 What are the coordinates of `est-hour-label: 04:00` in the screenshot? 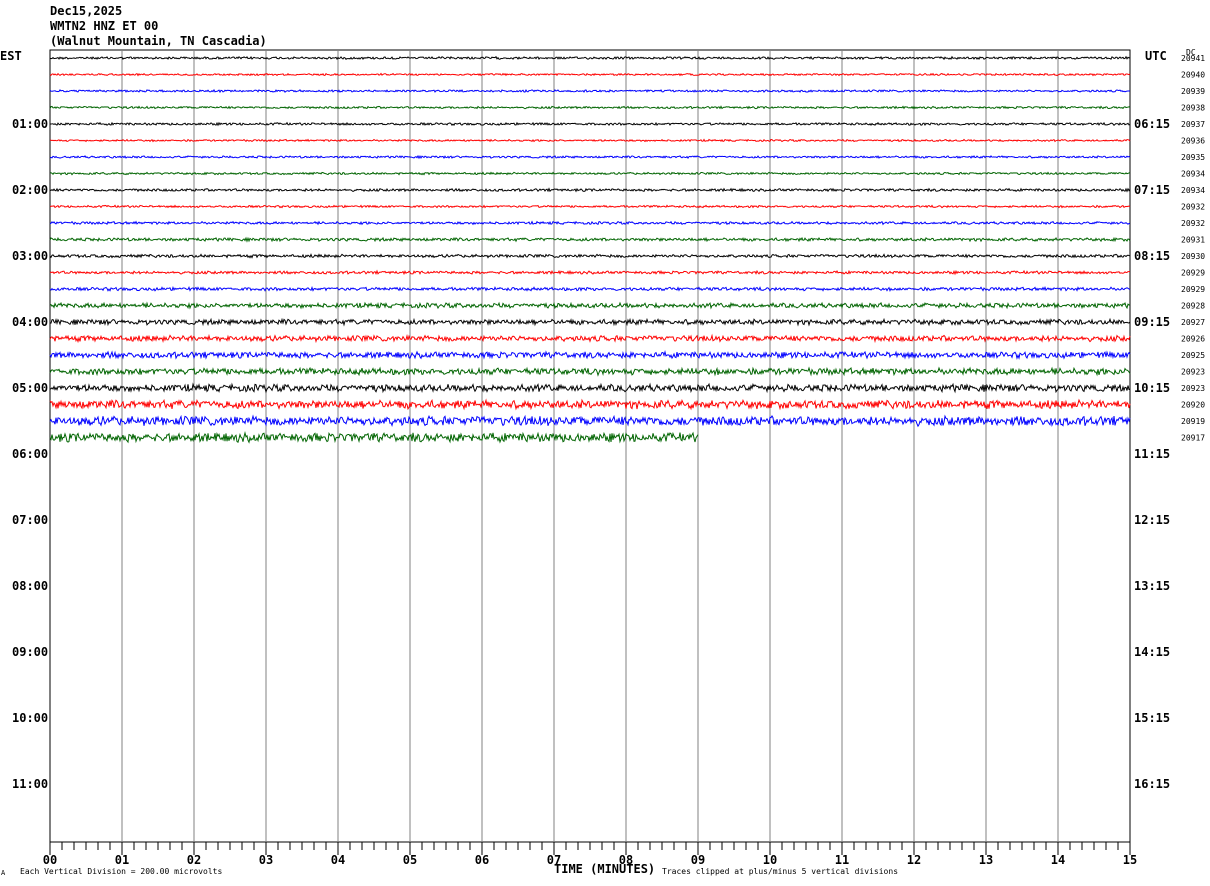 It's located at (30, 322).